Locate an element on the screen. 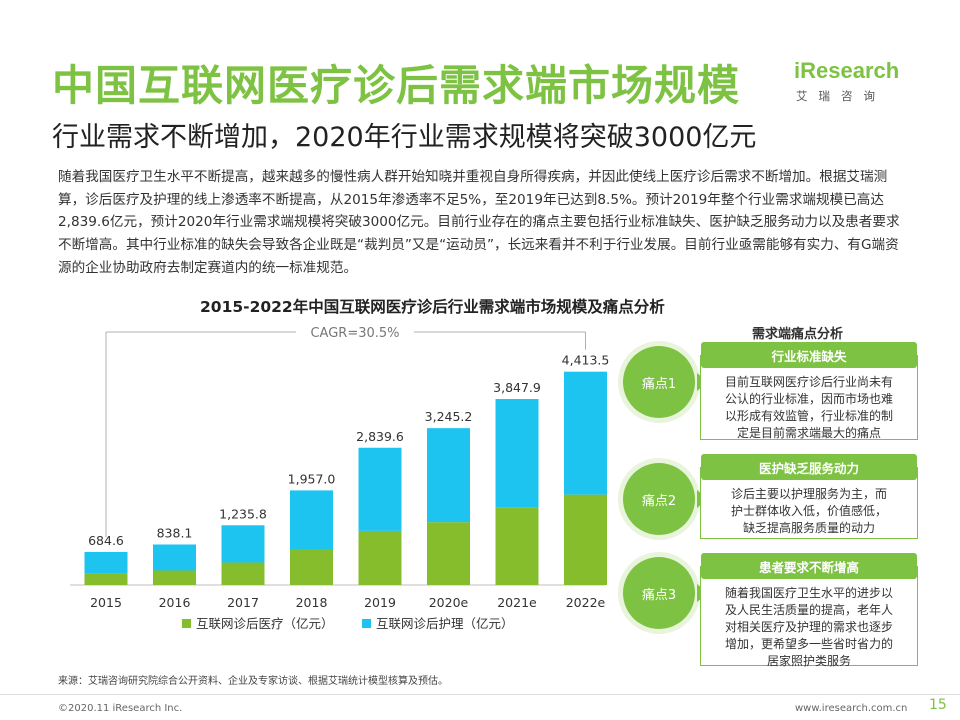  x-tick-label: 2021e is located at coordinates (517, 602).